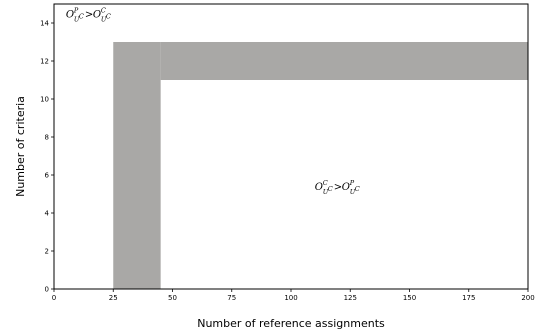  Describe the element at coordinates (20, 146) in the screenshot. I see `y-axis-label: Number of criteria` at that location.